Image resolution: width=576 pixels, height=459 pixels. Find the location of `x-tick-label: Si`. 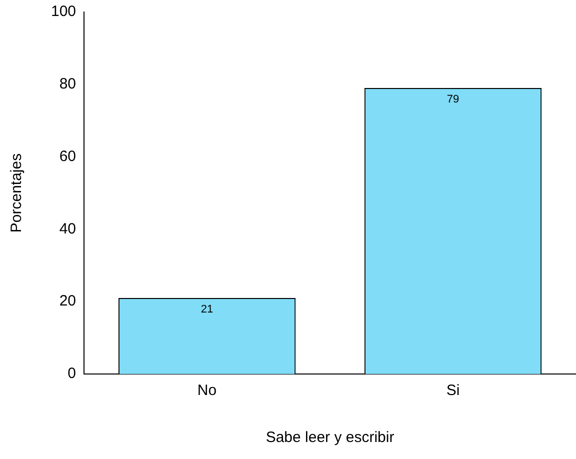

x-tick-label: Si is located at coordinates (453, 391).